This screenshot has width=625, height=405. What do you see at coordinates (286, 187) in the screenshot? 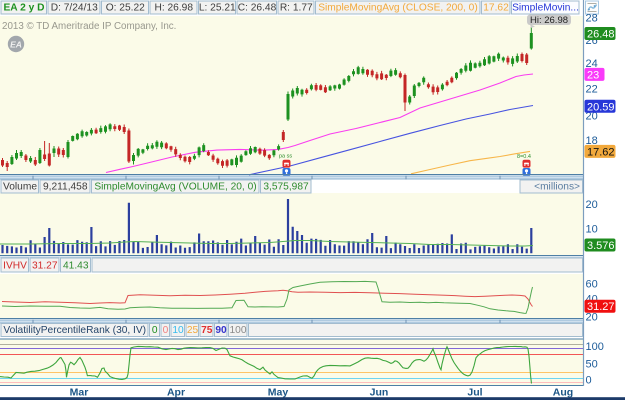
I see `svg-text: 3,575,987` at bounding box center [286, 187].